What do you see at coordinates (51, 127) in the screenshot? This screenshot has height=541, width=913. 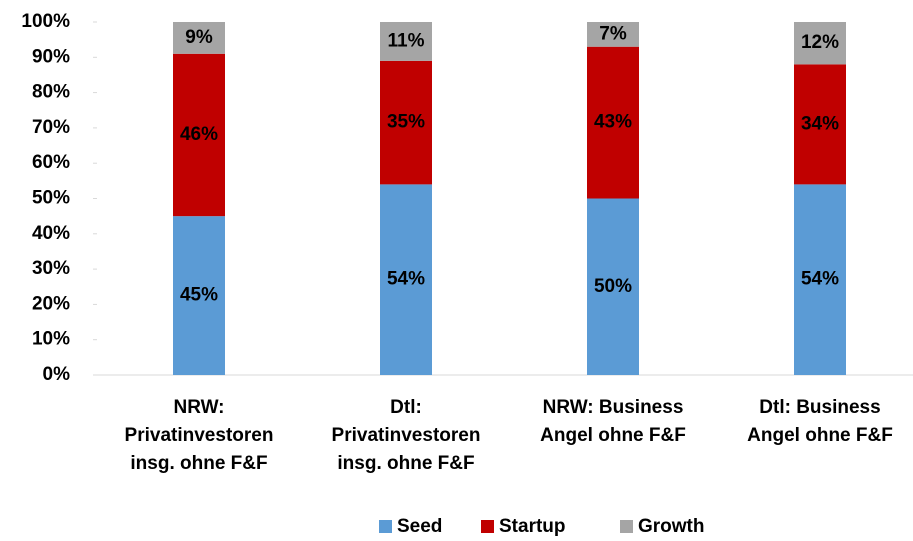 I see `y-tick-label: 70%` at bounding box center [51, 127].